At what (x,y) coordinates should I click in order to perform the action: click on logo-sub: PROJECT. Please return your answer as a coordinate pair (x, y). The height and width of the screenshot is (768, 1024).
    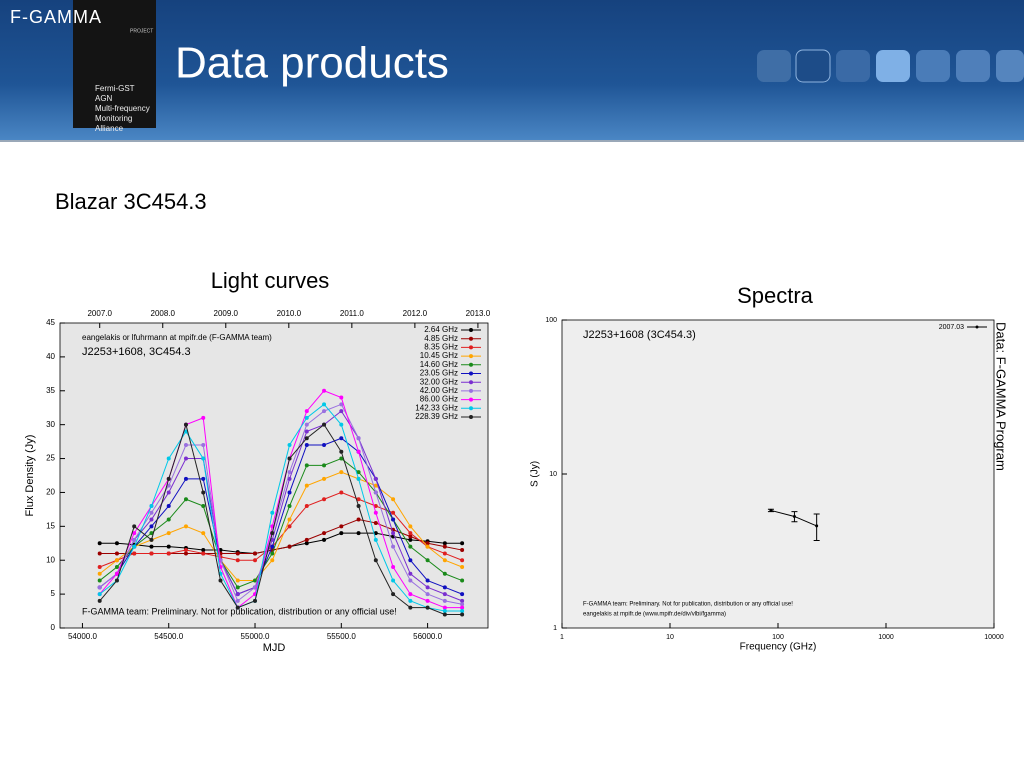
    Looking at the image, I should click on (141, 31).